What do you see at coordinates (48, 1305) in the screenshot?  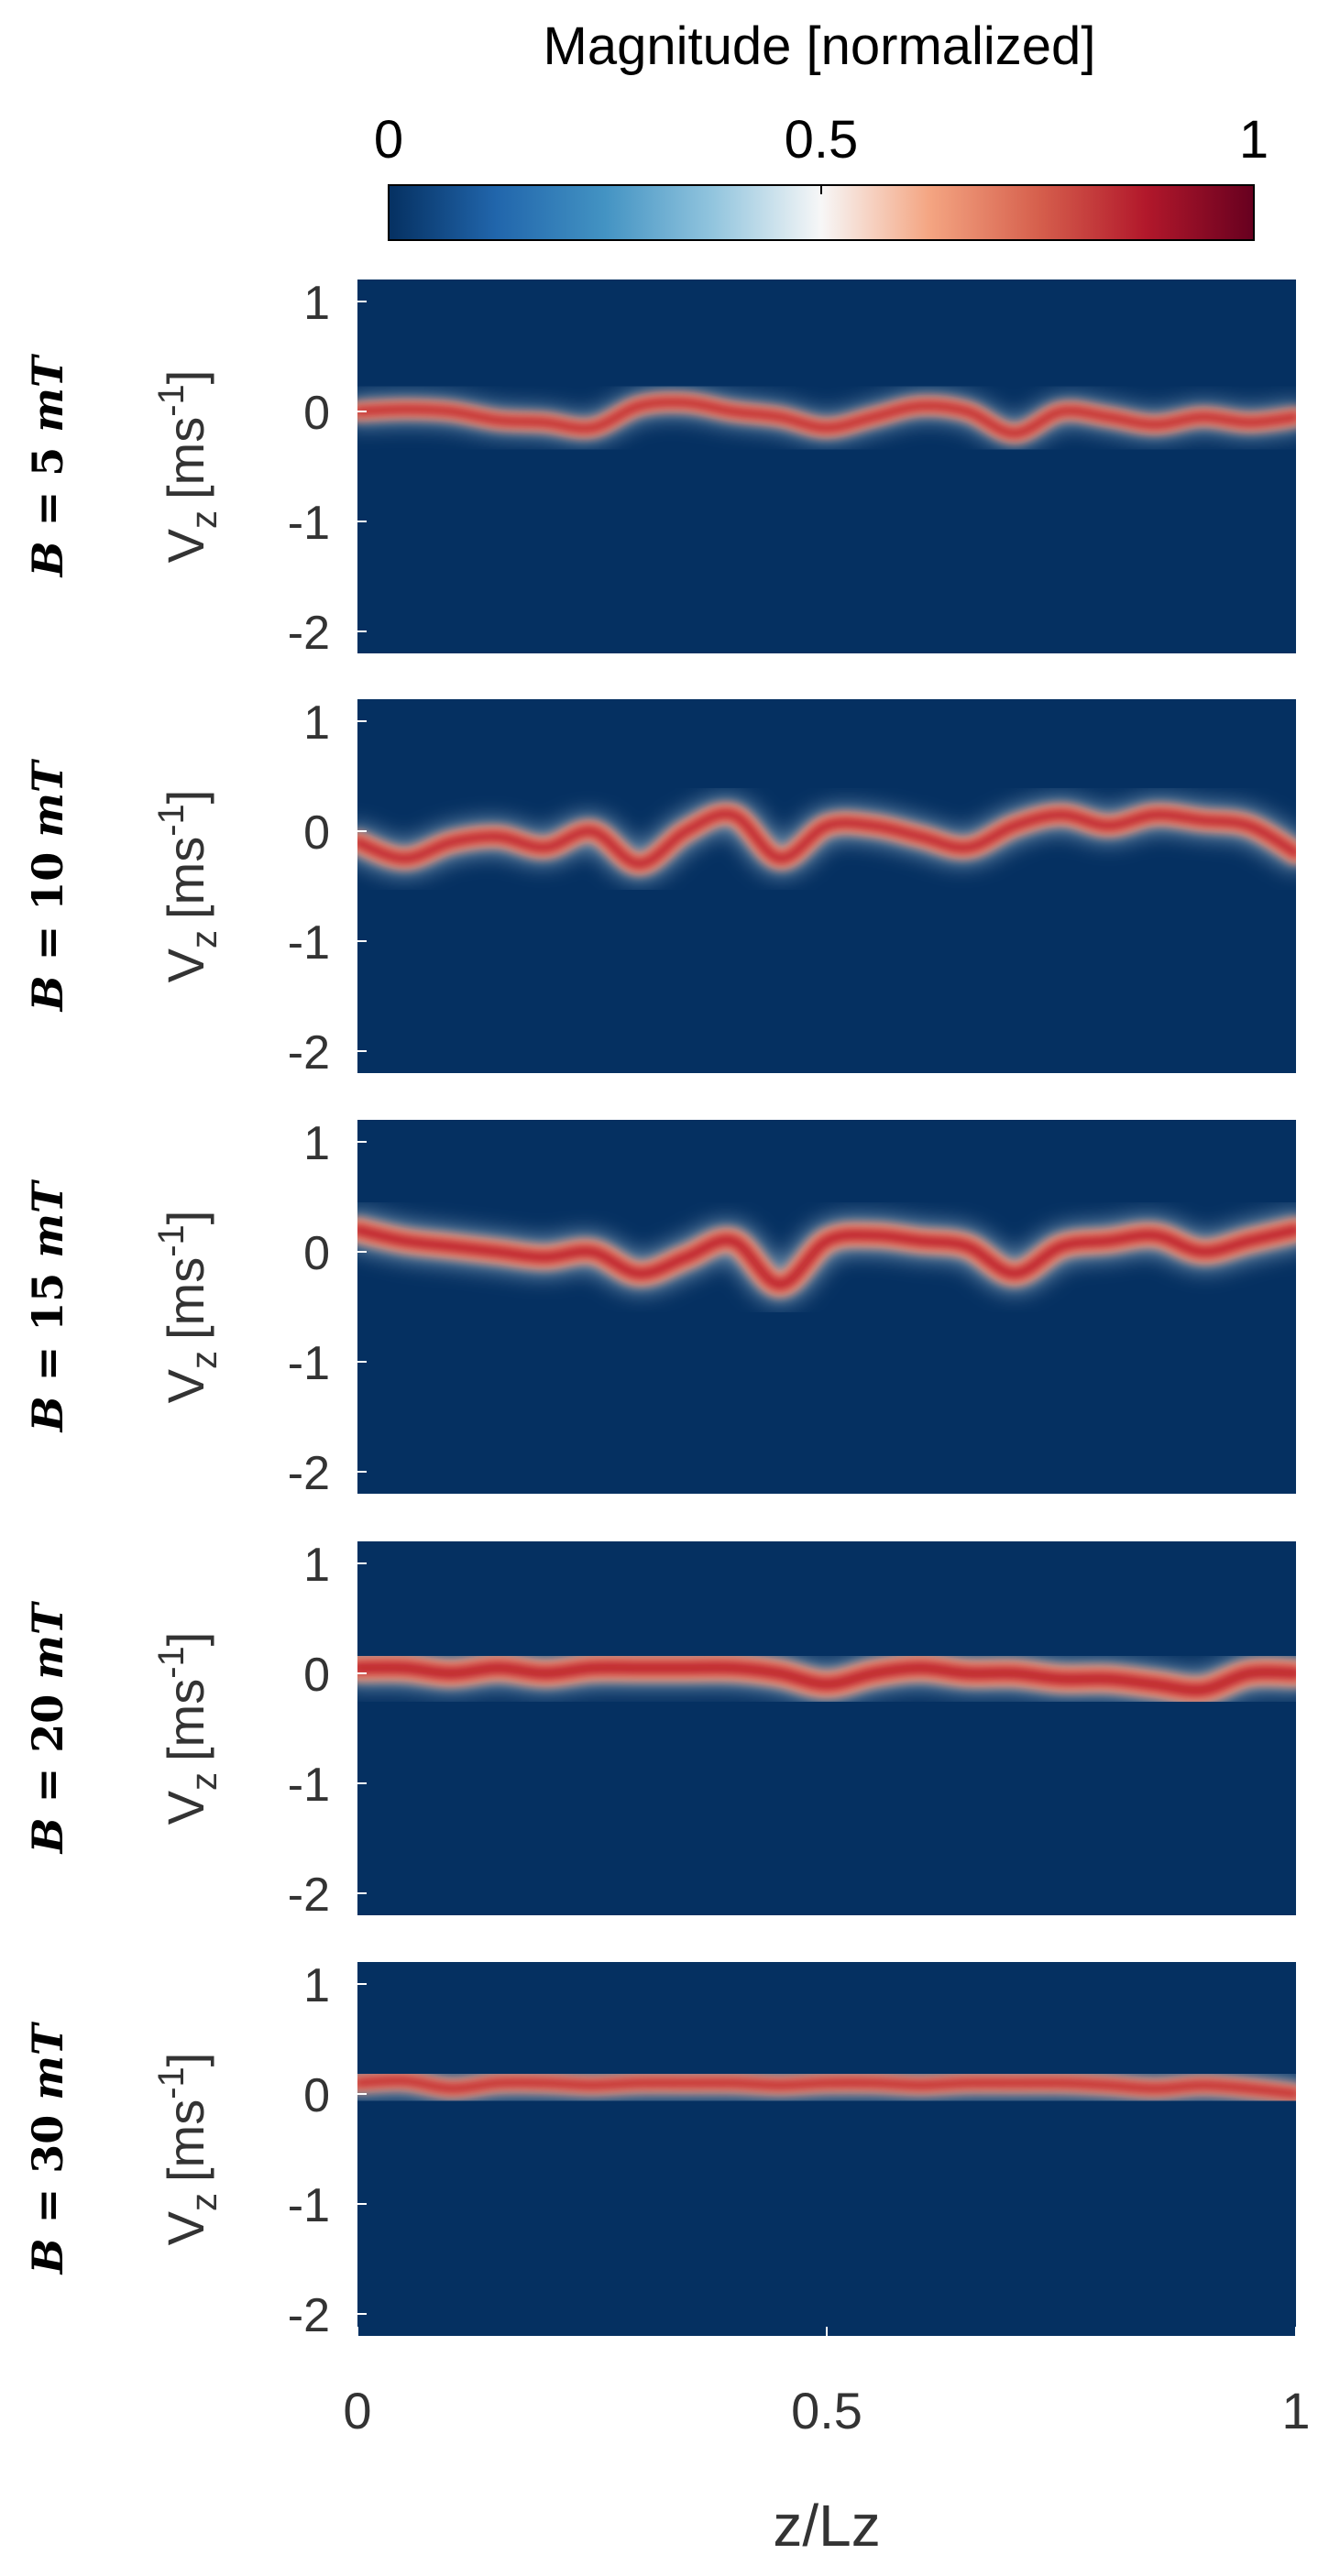 I see `panel-label: B = 15 mT` at bounding box center [48, 1305].